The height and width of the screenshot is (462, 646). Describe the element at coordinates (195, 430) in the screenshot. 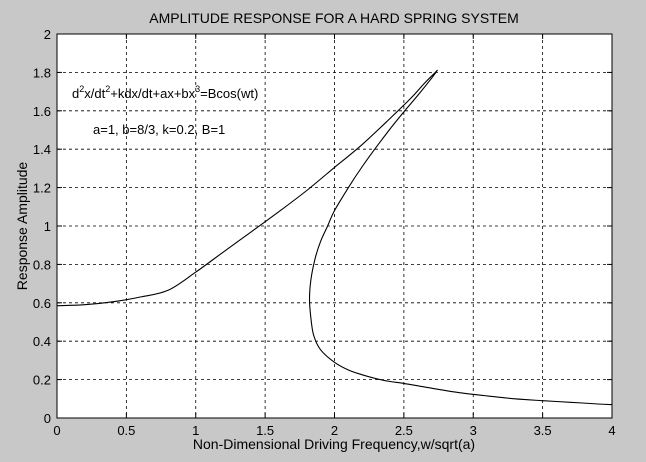

I see `x-tick-label: 1` at that location.